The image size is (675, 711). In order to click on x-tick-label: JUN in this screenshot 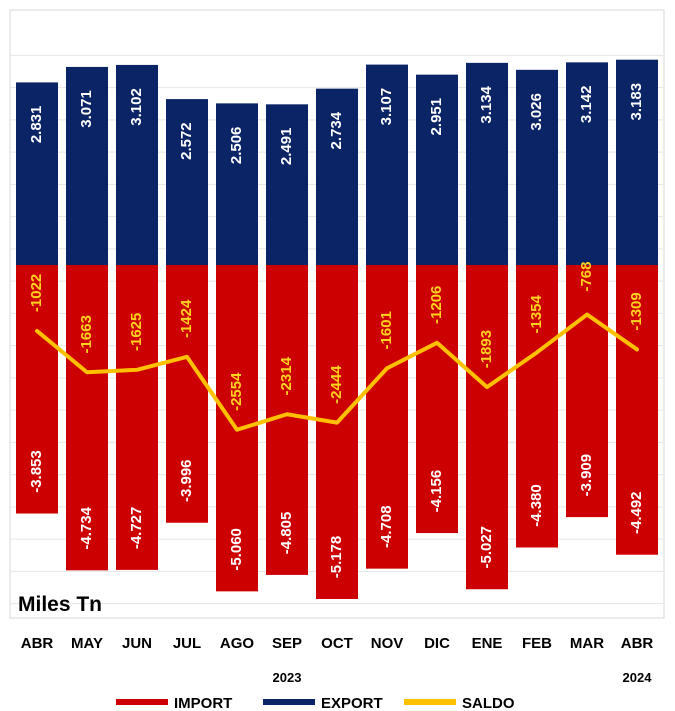, I will do `click(137, 643)`.